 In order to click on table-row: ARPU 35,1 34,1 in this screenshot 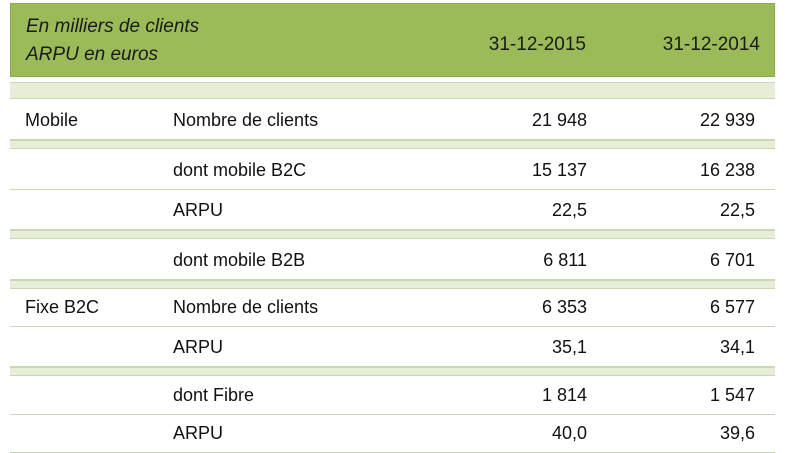, I will do `click(392, 347)`.